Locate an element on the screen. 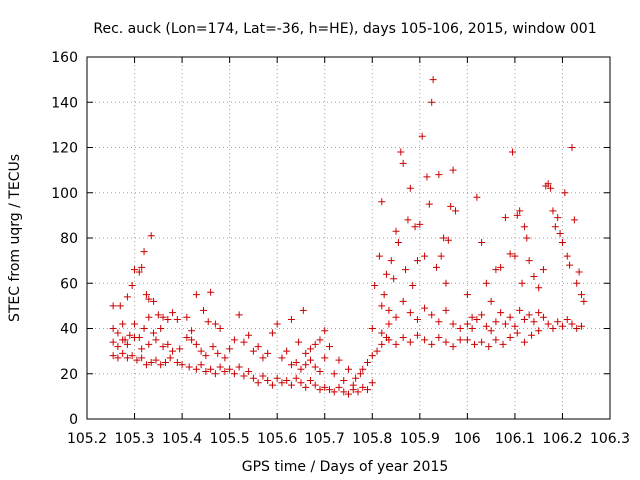 The image size is (640, 480). y-tick-label: 0 is located at coordinates (73, 420).